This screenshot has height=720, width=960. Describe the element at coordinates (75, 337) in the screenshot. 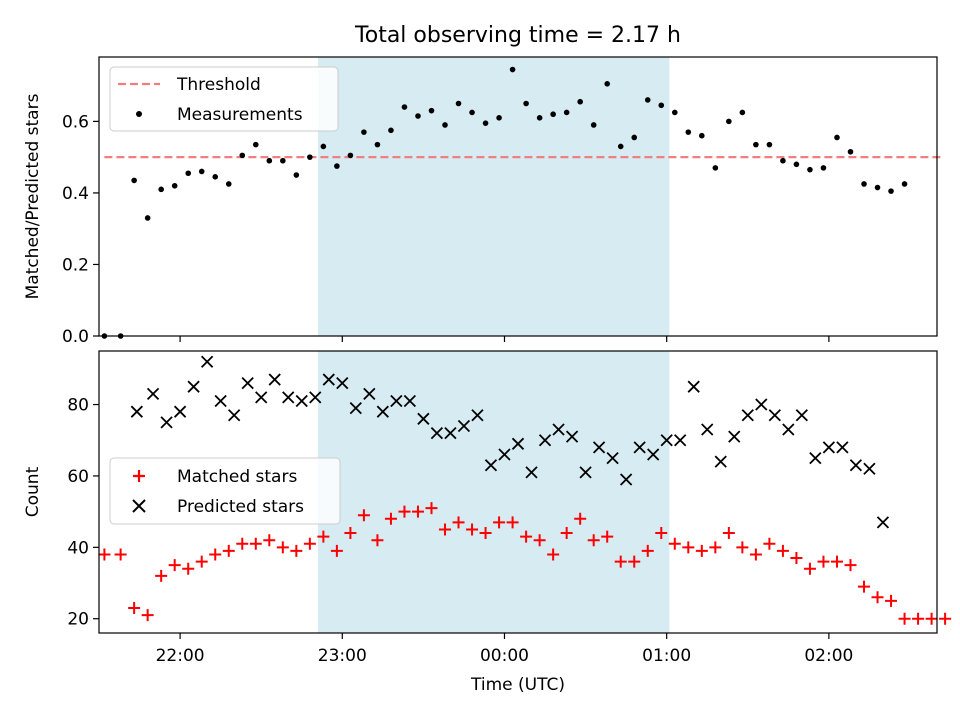

I see `y-tick-label: 0.0` at that location.